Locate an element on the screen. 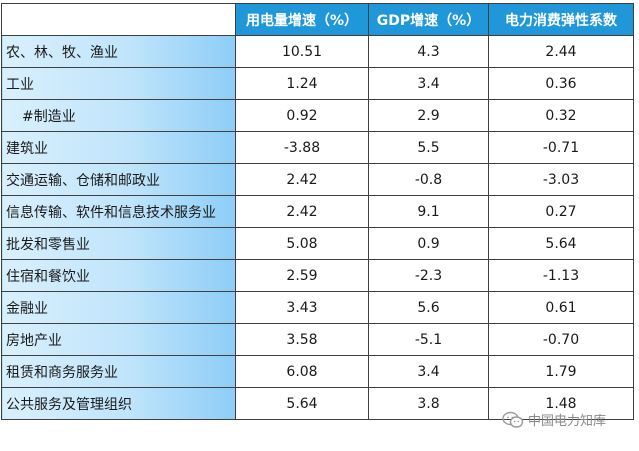 The image size is (639, 451). gdp-growth-cell: 5.6 is located at coordinates (428, 307).